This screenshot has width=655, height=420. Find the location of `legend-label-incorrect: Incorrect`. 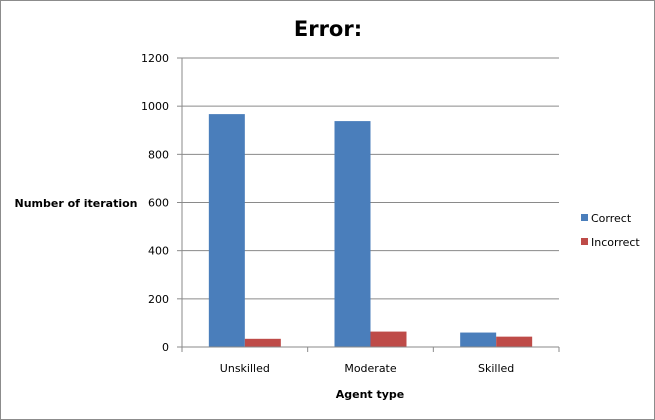

legend-label-incorrect: Incorrect is located at coordinates (615, 242).